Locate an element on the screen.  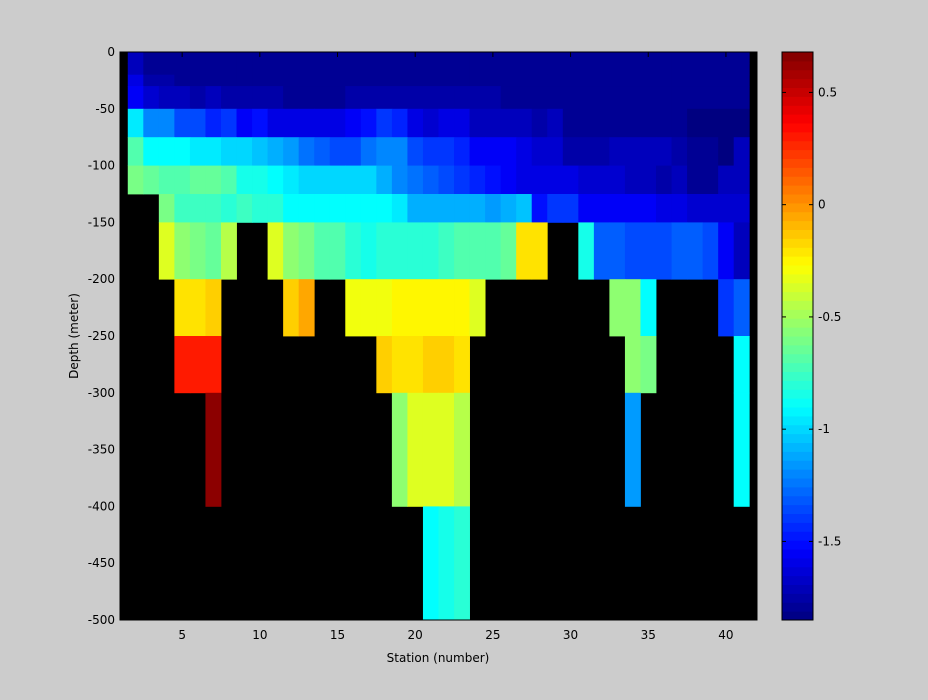
y-tick-label: -200 is located at coordinates (101, 279).